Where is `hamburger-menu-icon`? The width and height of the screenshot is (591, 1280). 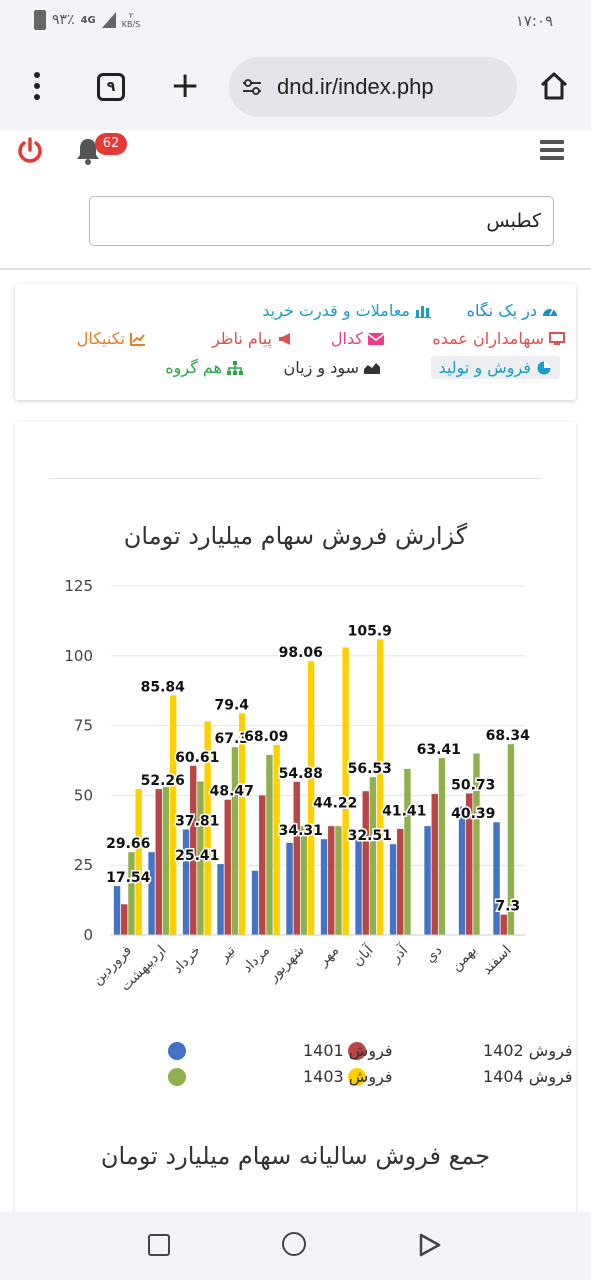
hamburger-menu-icon is located at coordinates (552, 150).